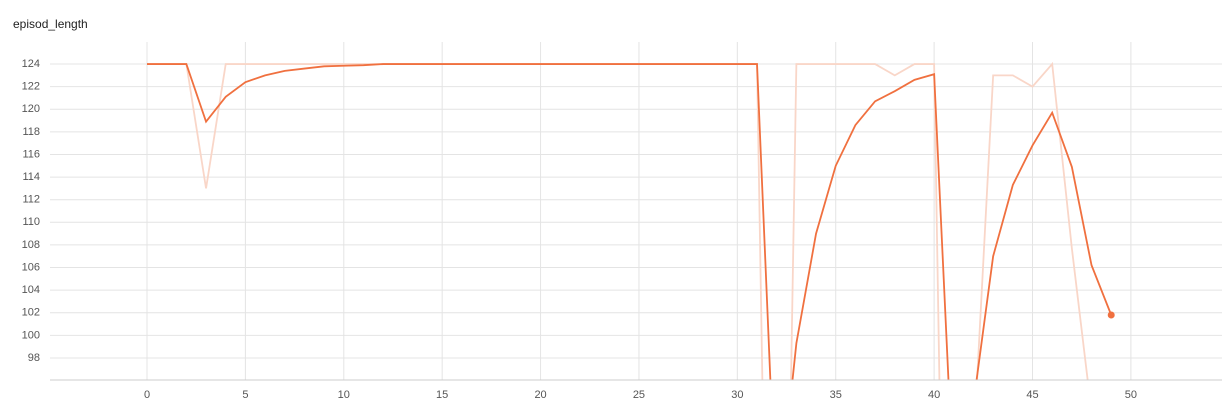 This screenshot has height=406, width=1222. What do you see at coordinates (31, 200) in the screenshot?
I see `y-tick-label: 112` at bounding box center [31, 200].